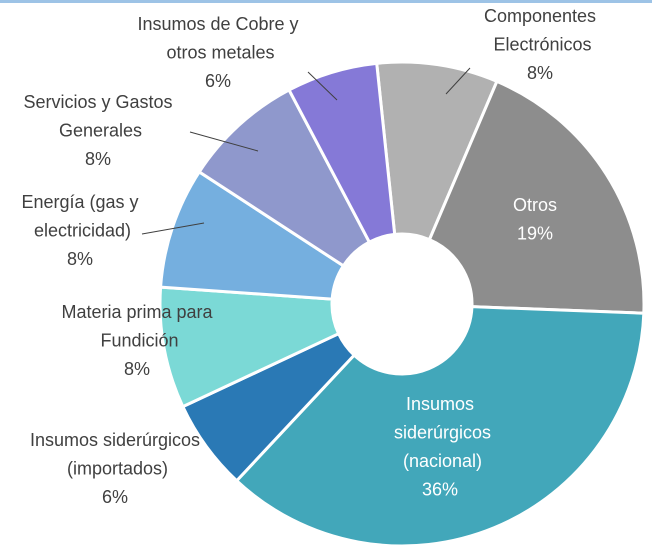 This screenshot has width=652, height=547. Describe the element at coordinates (540, 30) in the screenshot. I see `category-label: Componentes Electrónicos` at that location.